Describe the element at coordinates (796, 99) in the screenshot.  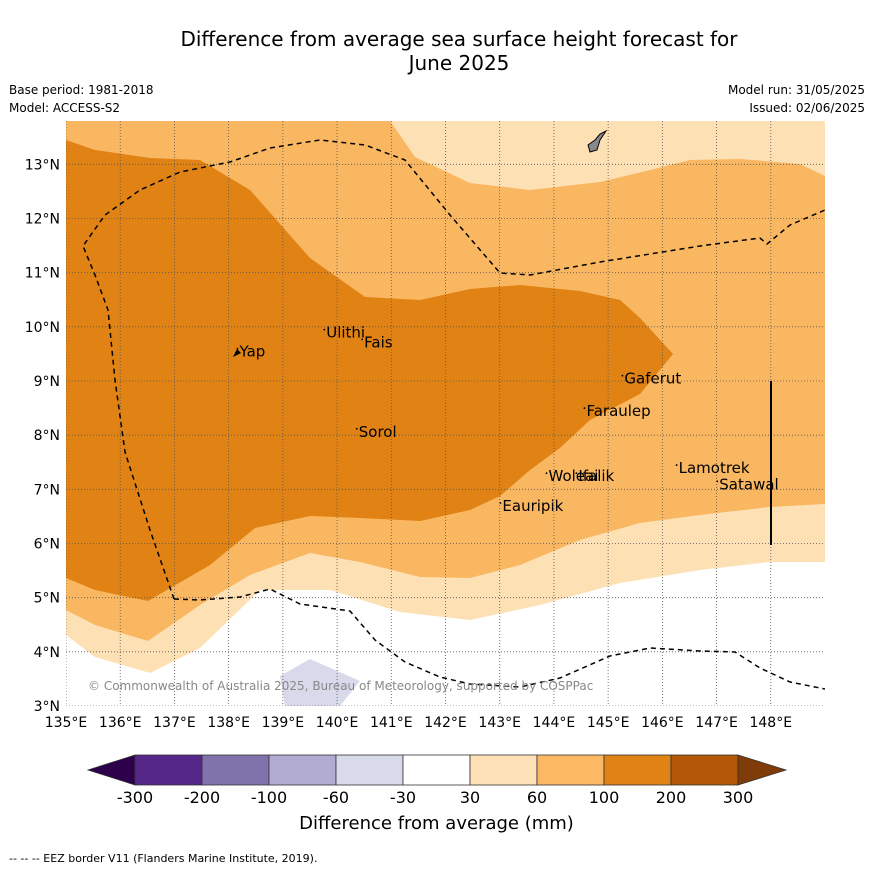
I see `meta-right: Model run: 31/05/2025 Issued: 02/06/2025` at that location.